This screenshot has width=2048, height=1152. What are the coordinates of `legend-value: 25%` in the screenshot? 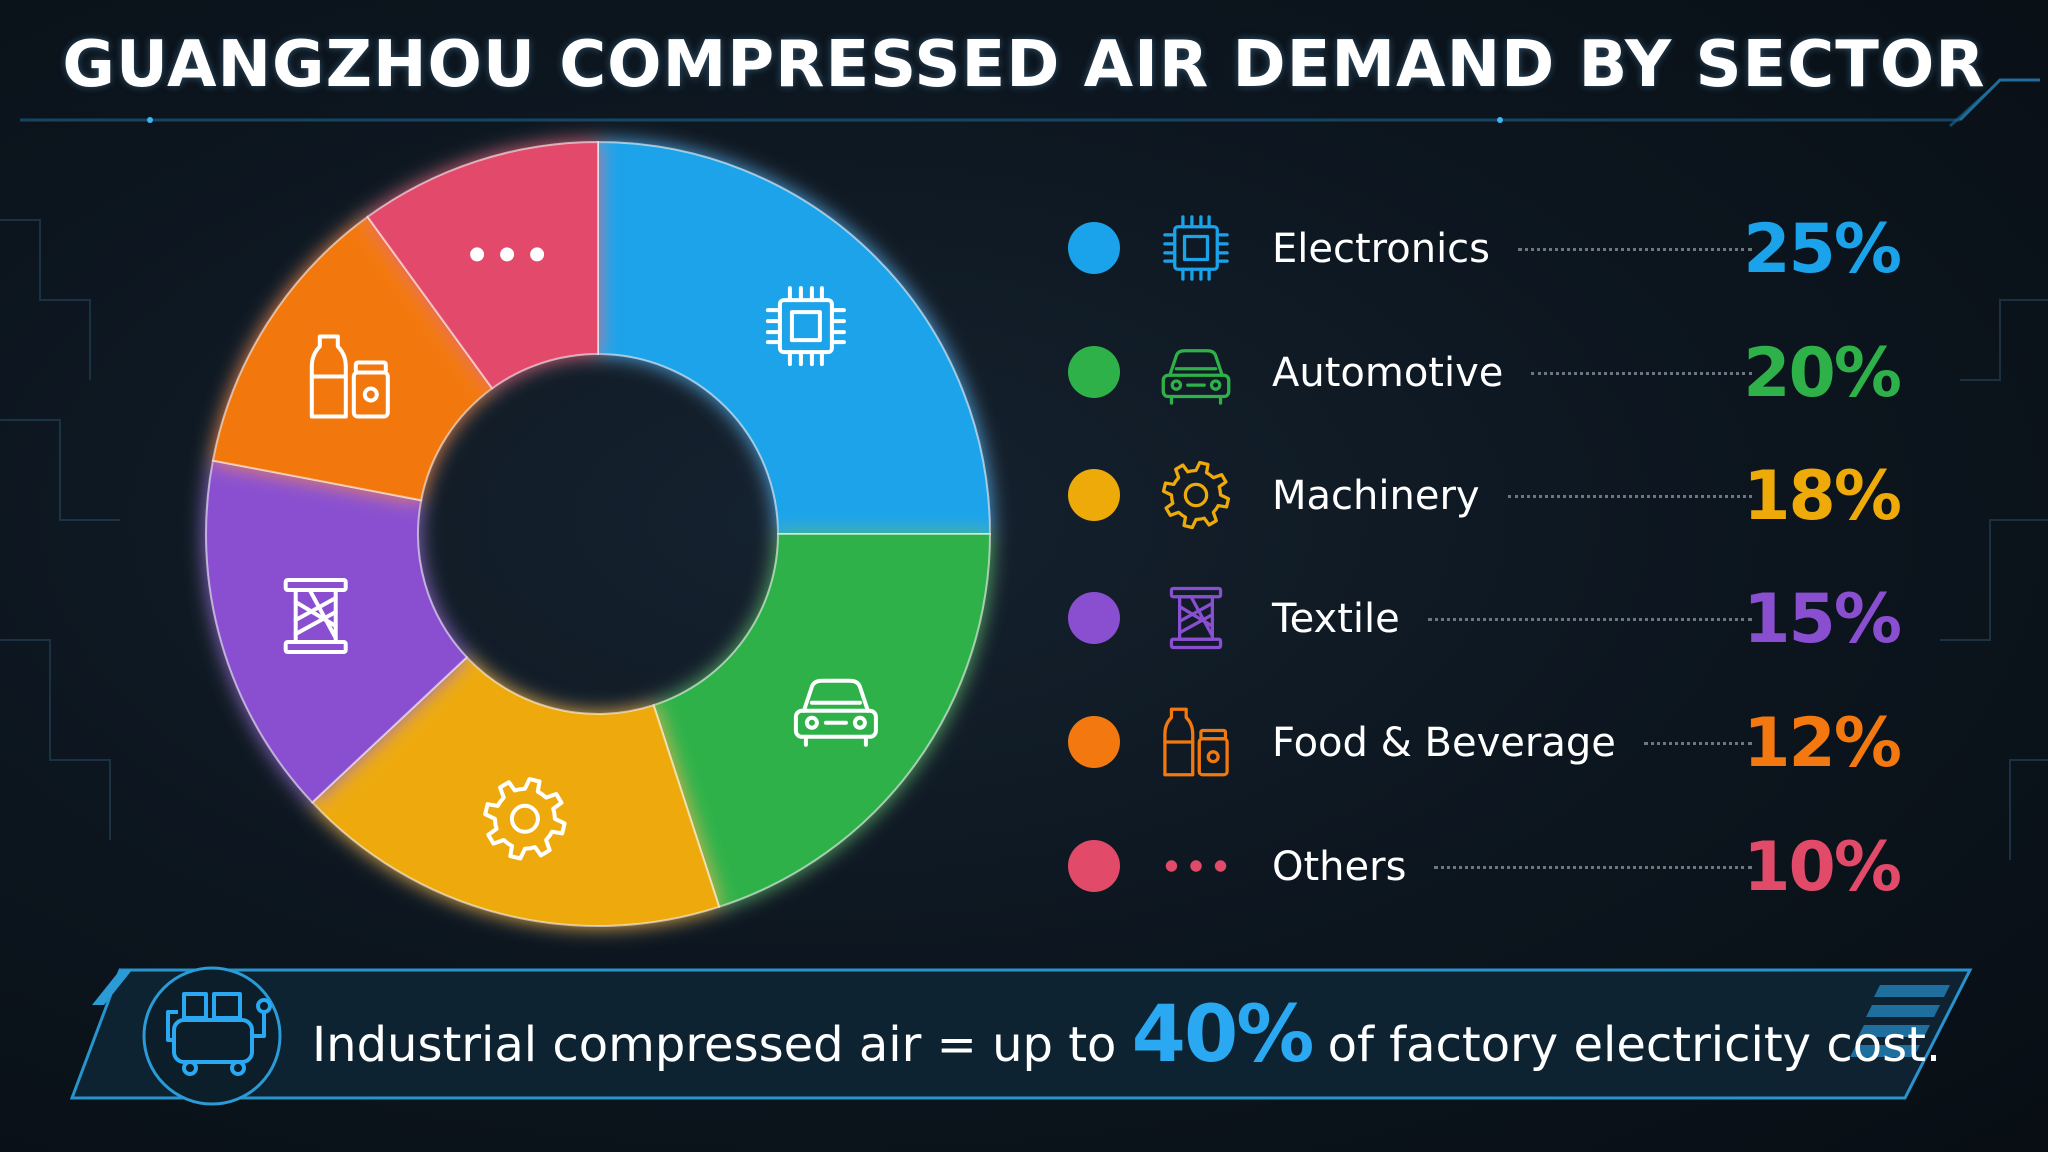 It's located at (1822, 249).